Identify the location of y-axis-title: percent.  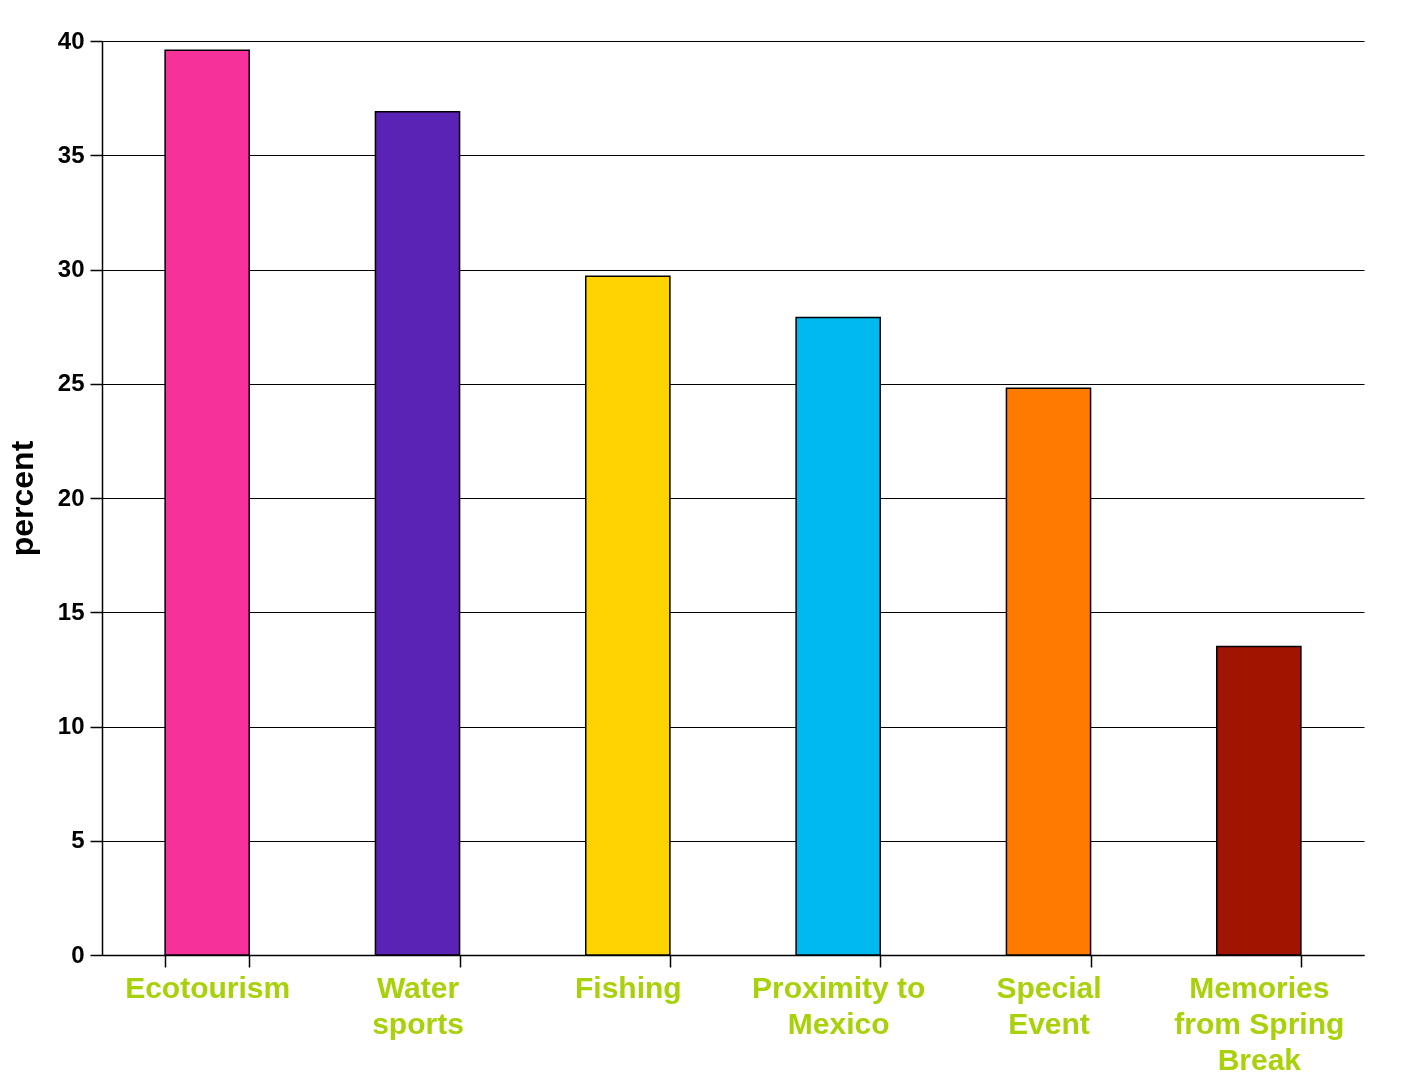
(21, 498).